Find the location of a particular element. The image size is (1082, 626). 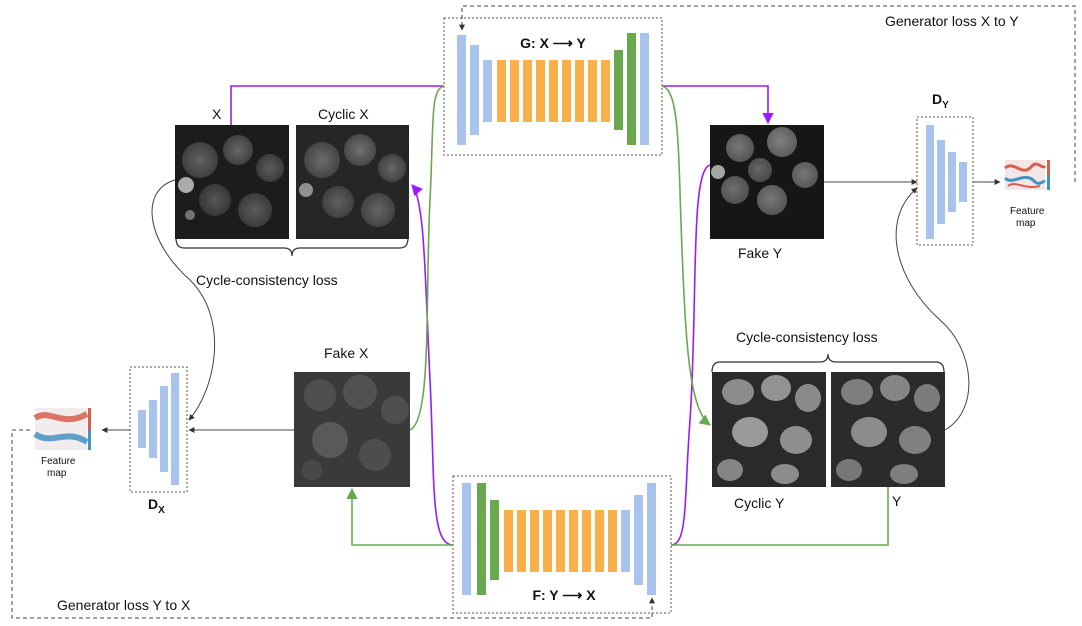

feature-map-right-label-1: Feature is located at coordinates (1027, 211).